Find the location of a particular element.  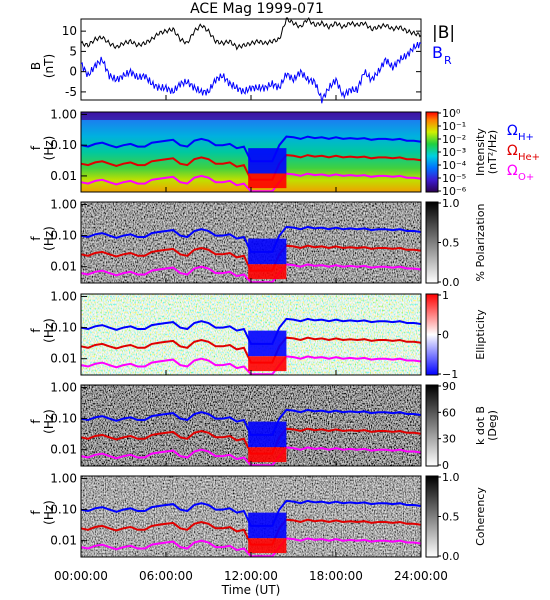

legend-omega-h: Ω is located at coordinates (512, 131).